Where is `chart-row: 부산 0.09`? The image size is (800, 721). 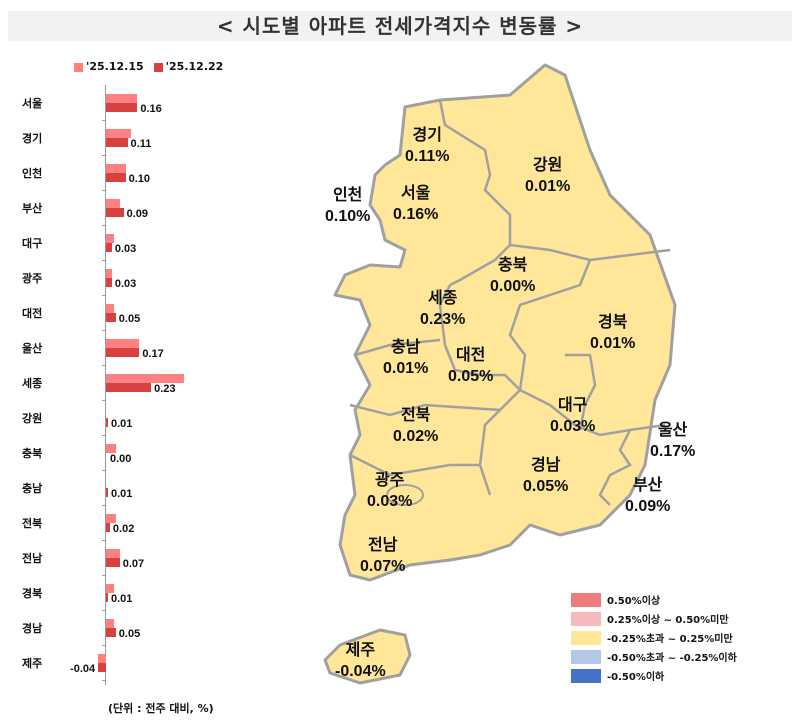
chart-row: 부산 0.09 is located at coordinates (130, 207).